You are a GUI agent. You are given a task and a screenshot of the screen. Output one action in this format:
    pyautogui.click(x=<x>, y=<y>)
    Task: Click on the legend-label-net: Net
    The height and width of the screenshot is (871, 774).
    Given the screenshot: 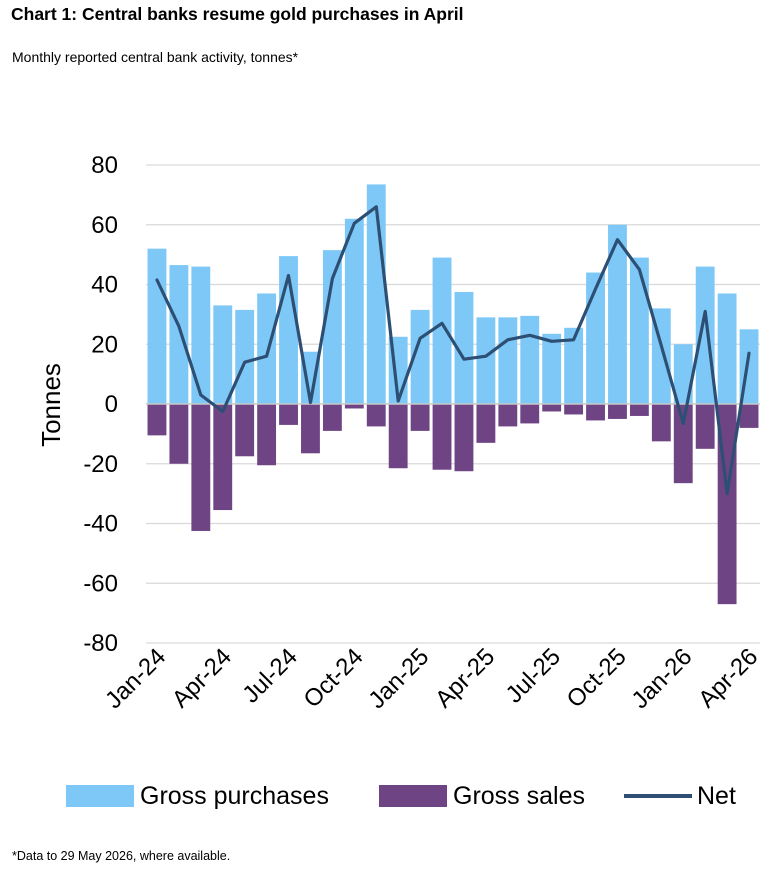 What is the action you would take?
    pyautogui.click(x=716, y=796)
    